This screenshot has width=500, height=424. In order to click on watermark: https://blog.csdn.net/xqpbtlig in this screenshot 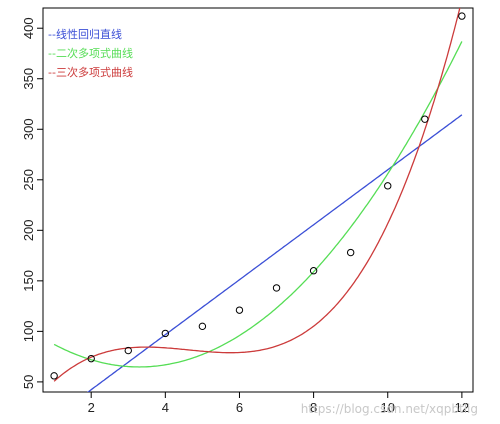, I will do `click(389, 409)`.